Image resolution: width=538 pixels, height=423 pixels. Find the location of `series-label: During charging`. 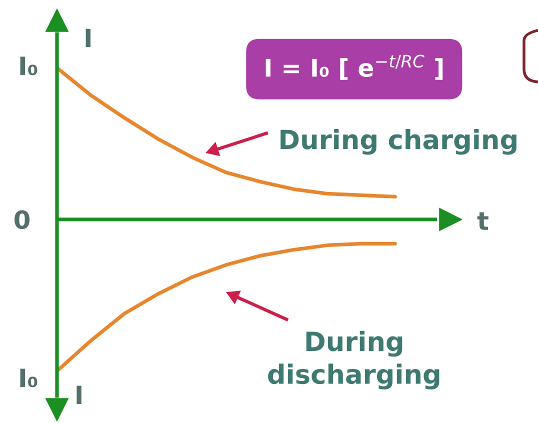

series-label: During charging is located at coordinates (398, 142).